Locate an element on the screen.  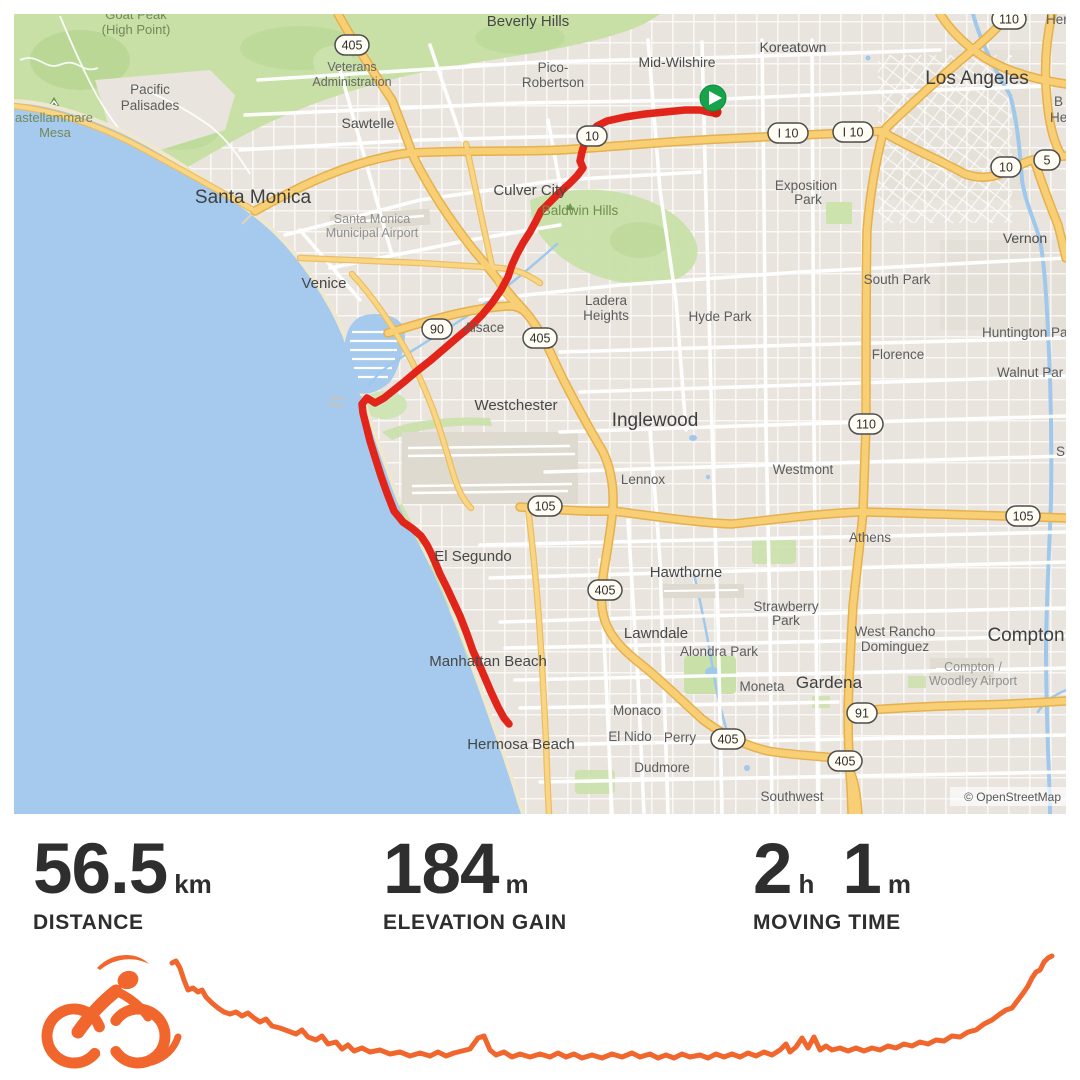
map-label: Beverly Hills is located at coordinates (528, 22).